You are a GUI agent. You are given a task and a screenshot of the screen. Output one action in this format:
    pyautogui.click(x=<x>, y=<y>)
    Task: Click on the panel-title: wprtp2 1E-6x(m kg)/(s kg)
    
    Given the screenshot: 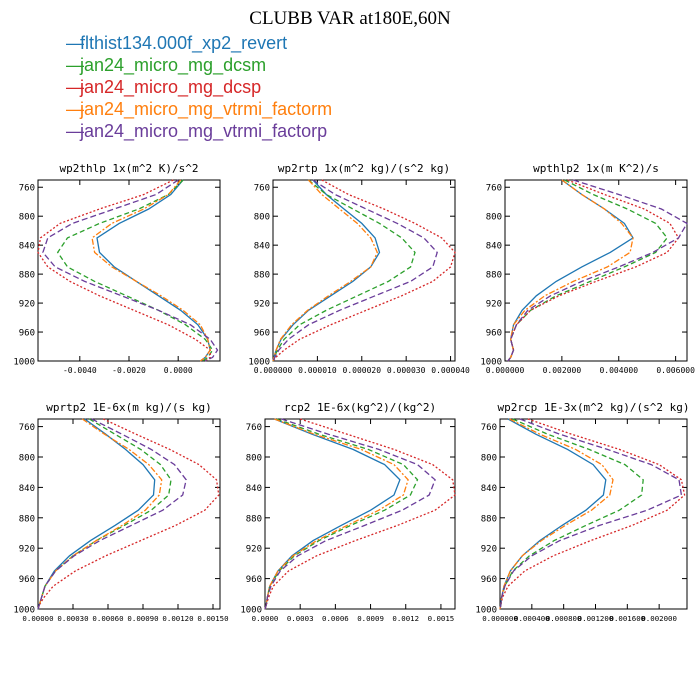 What is the action you would take?
    pyautogui.click(x=129, y=407)
    